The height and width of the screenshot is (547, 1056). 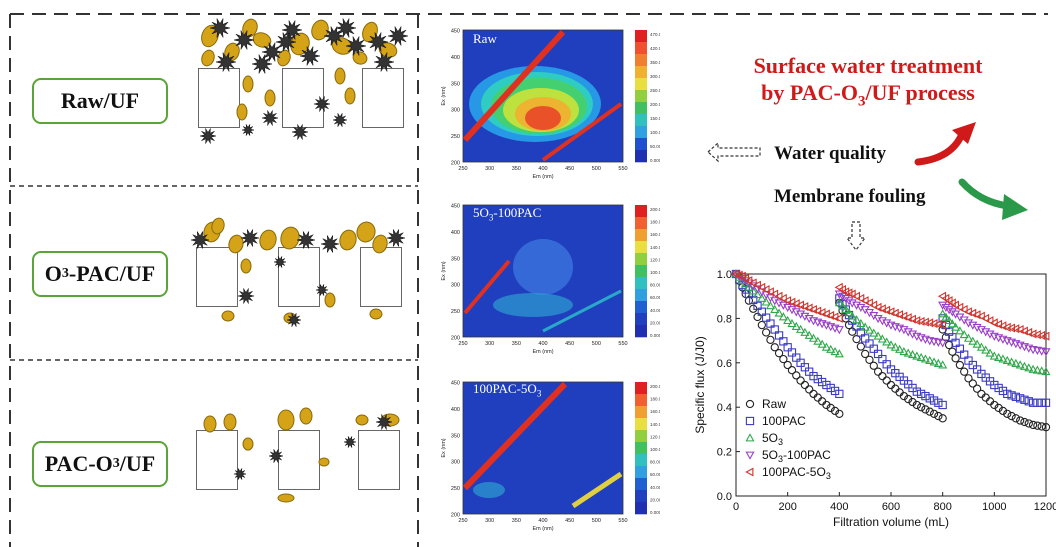 I want to click on green-curved-arrow-icon, so click(x=993, y=199).